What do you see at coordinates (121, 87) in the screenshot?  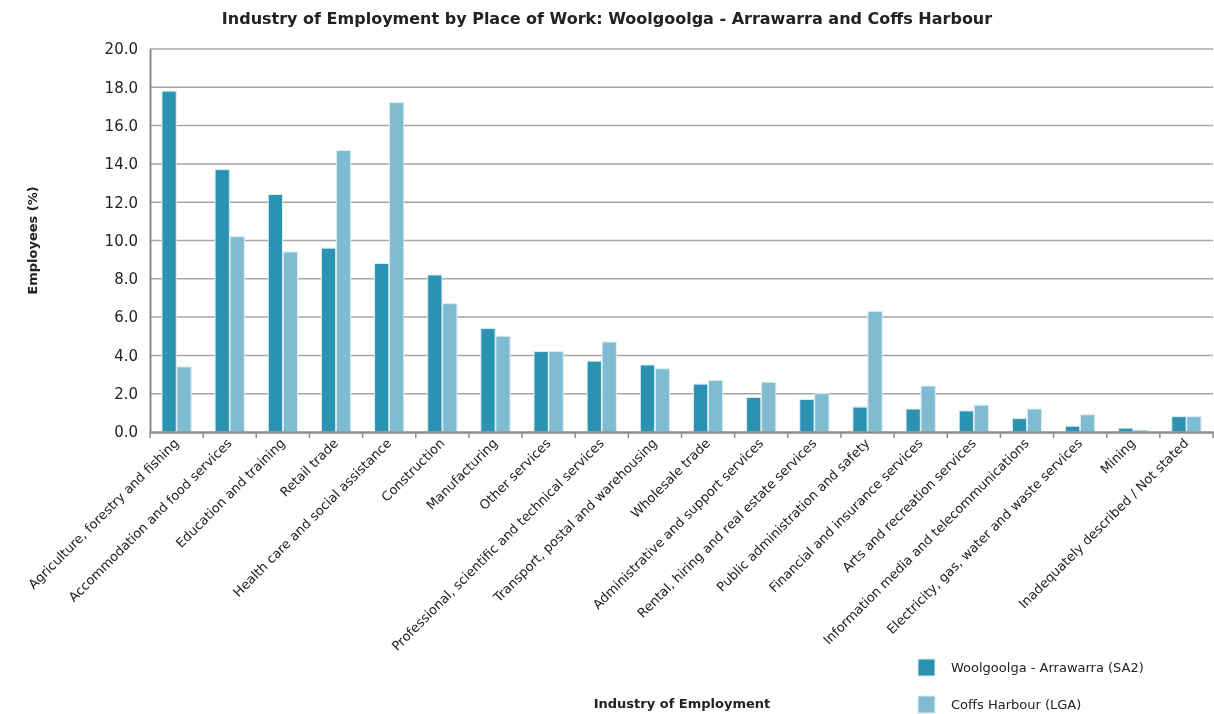 I see `y-tick-label: 18.0` at bounding box center [121, 87].